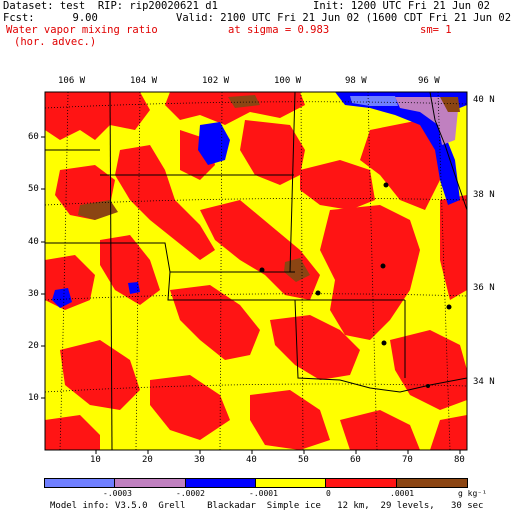  Describe the element at coordinates (429, 81) in the screenshot. I see `lon-label: 96 W` at that location.